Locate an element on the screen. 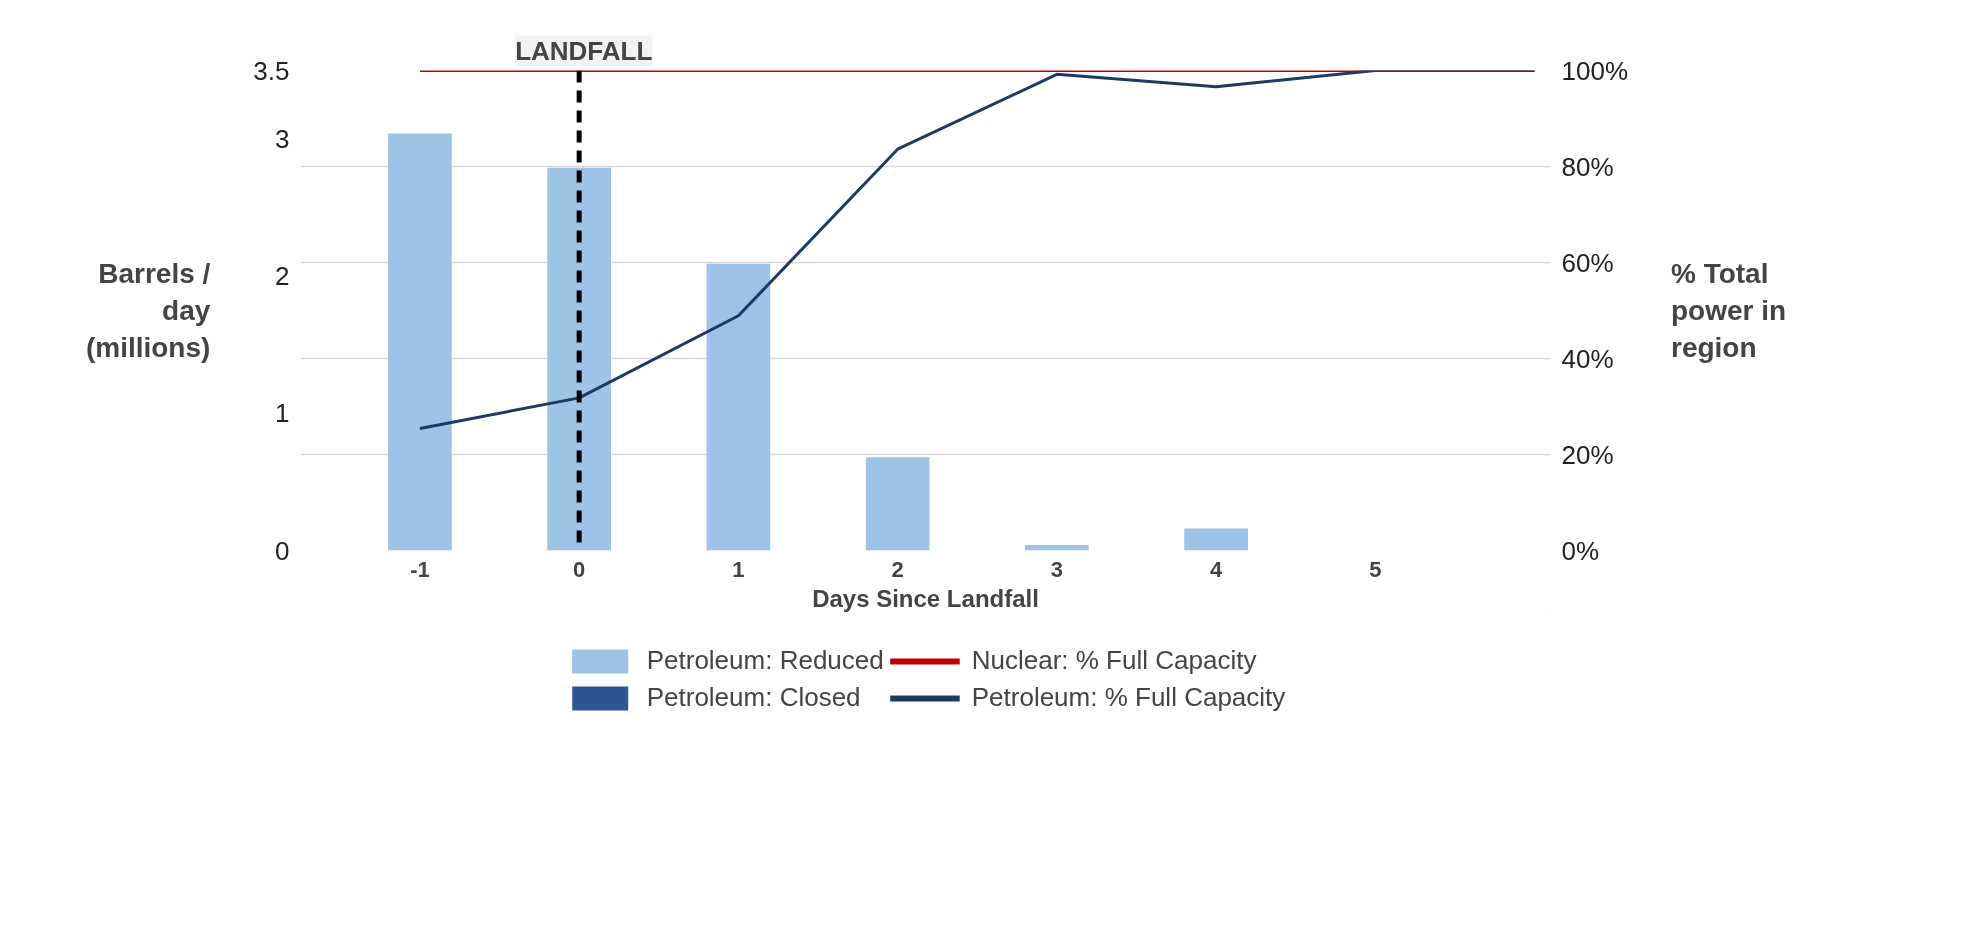  x-tick-label: 2 is located at coordinates (897, 569).